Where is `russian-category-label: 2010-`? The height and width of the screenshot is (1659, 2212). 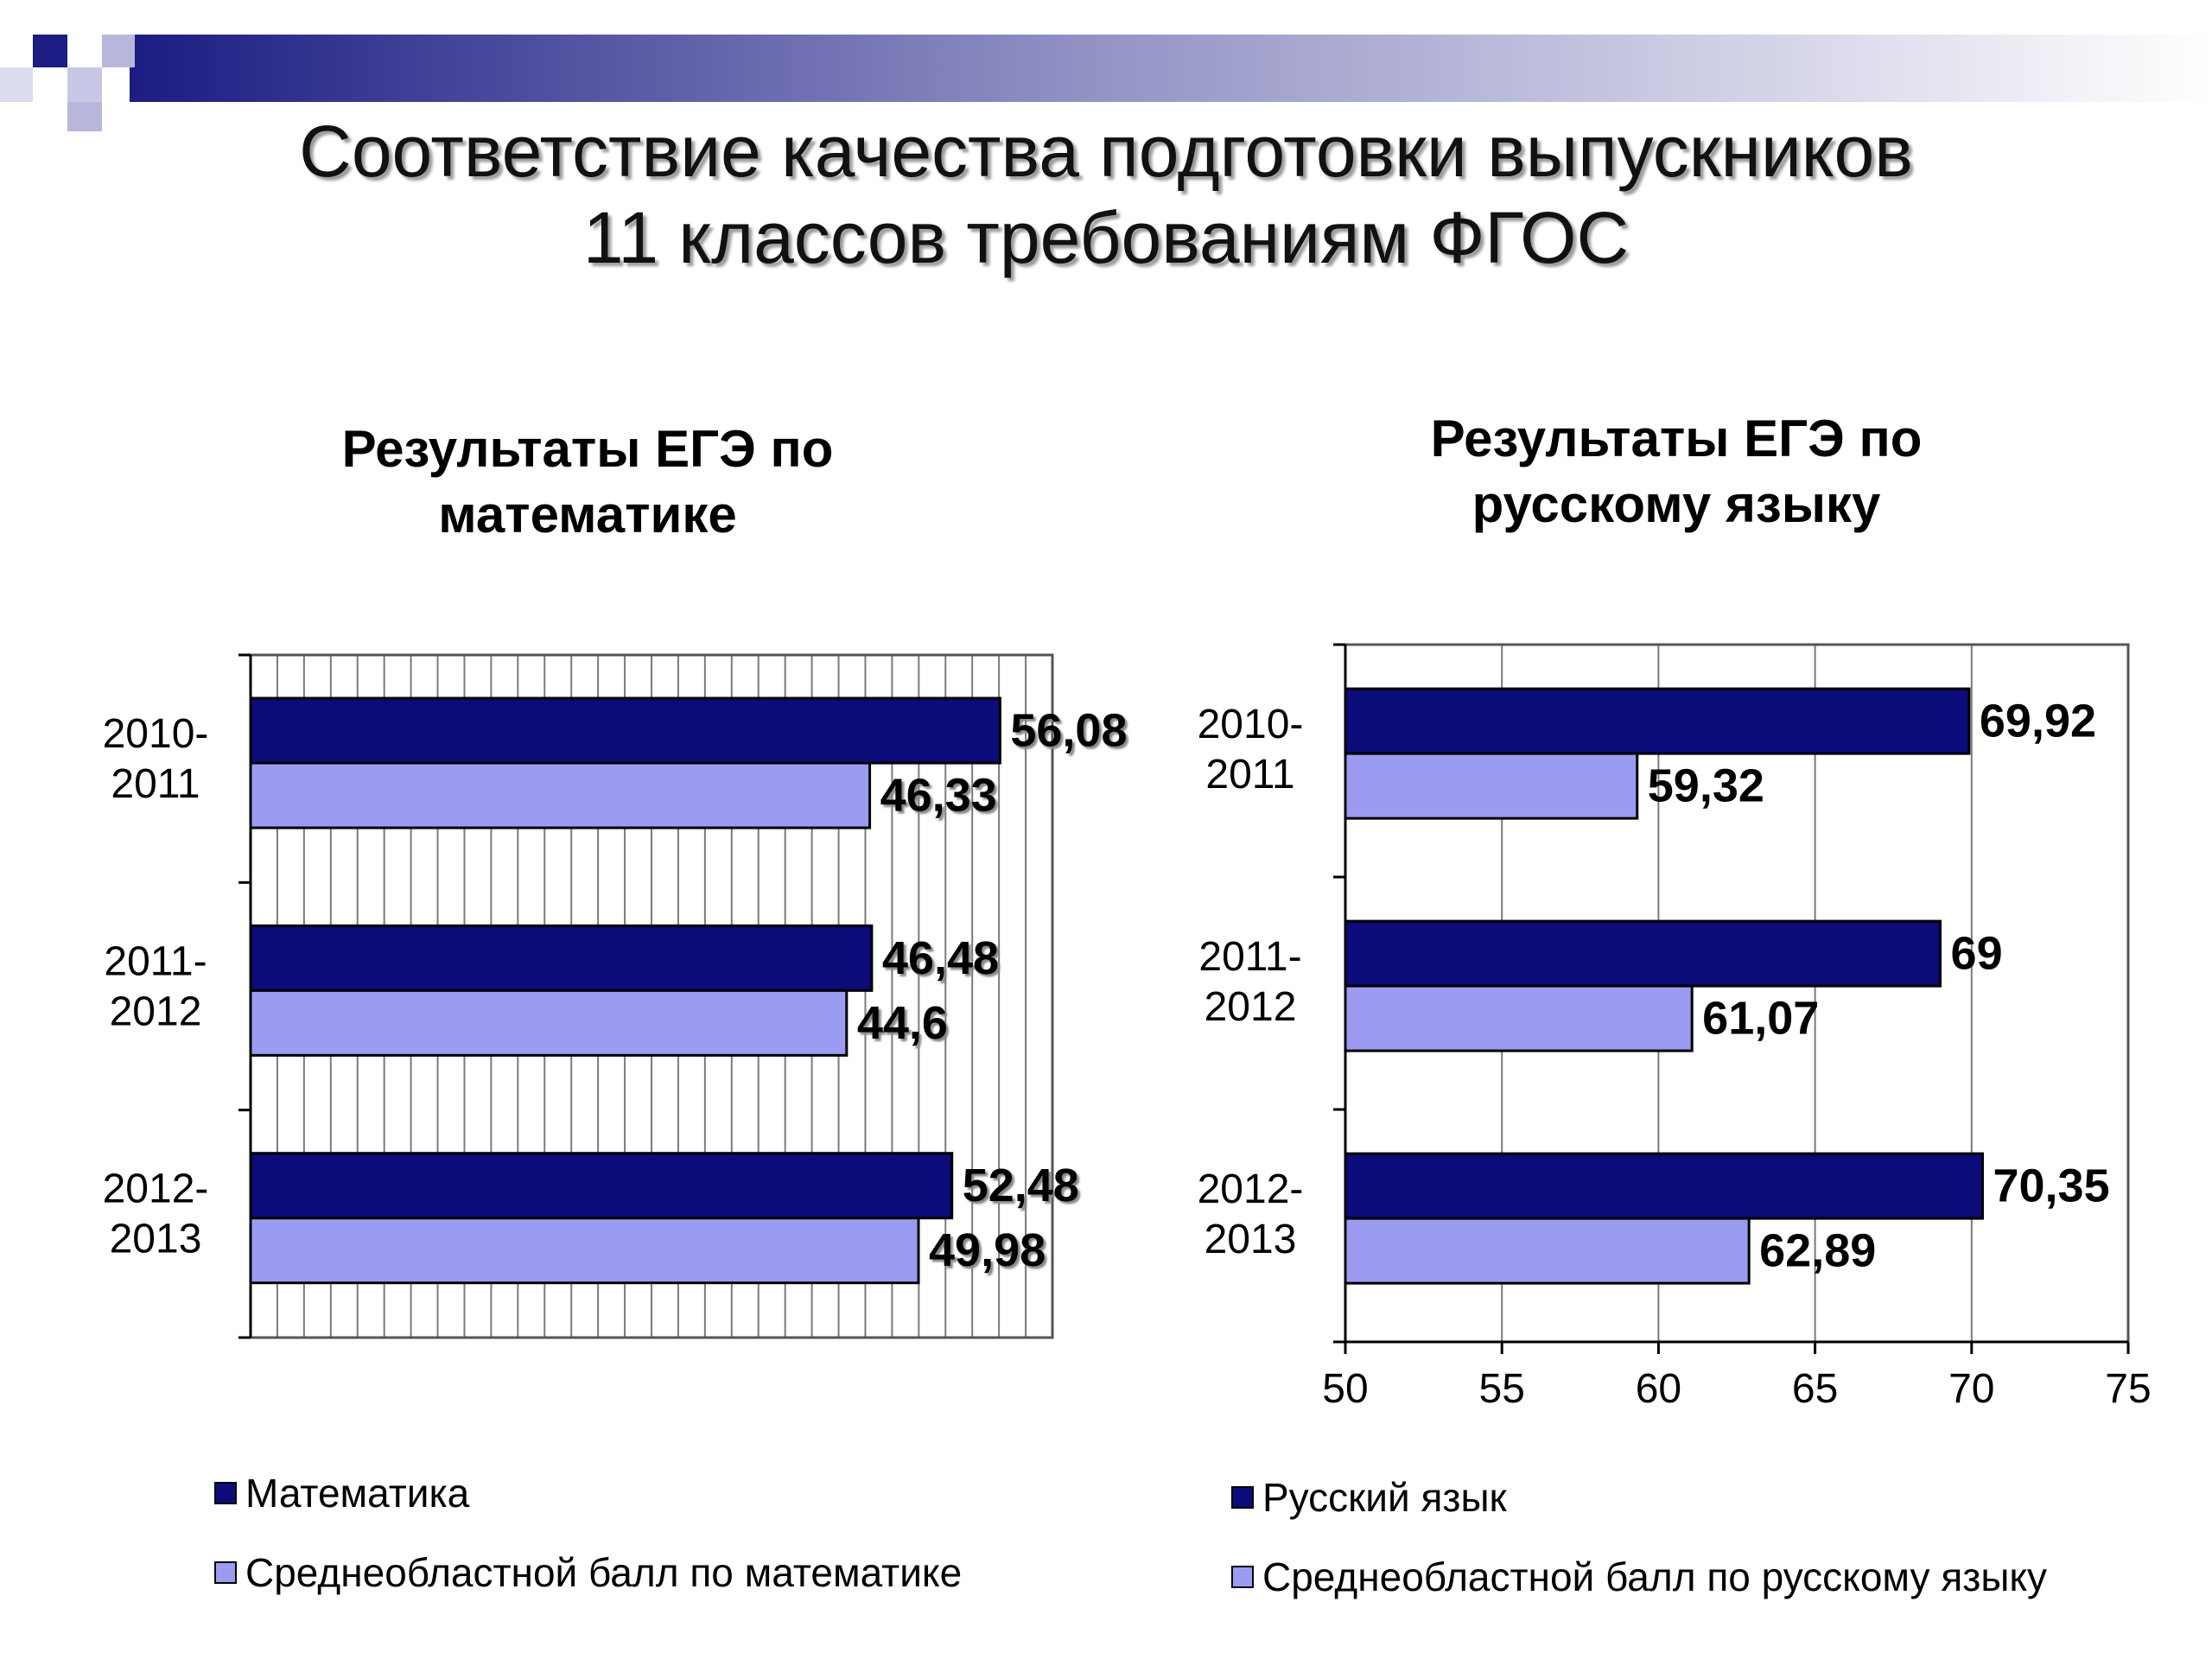
russian-category-label: 2010- is located at coordinates (1251, 724).